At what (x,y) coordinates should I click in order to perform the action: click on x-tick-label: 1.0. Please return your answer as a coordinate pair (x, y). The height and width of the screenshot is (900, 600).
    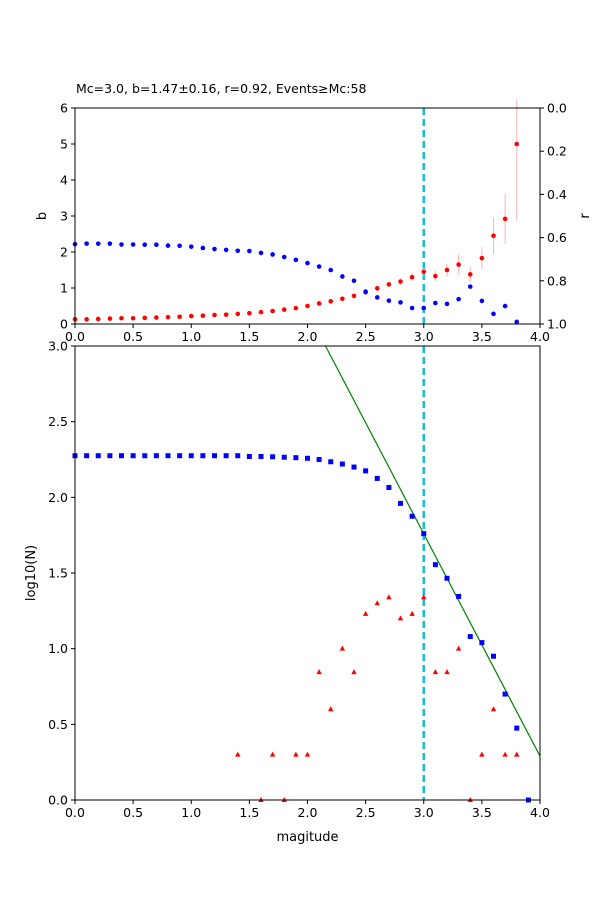
    Looking at the image, I should click on (191, 336).